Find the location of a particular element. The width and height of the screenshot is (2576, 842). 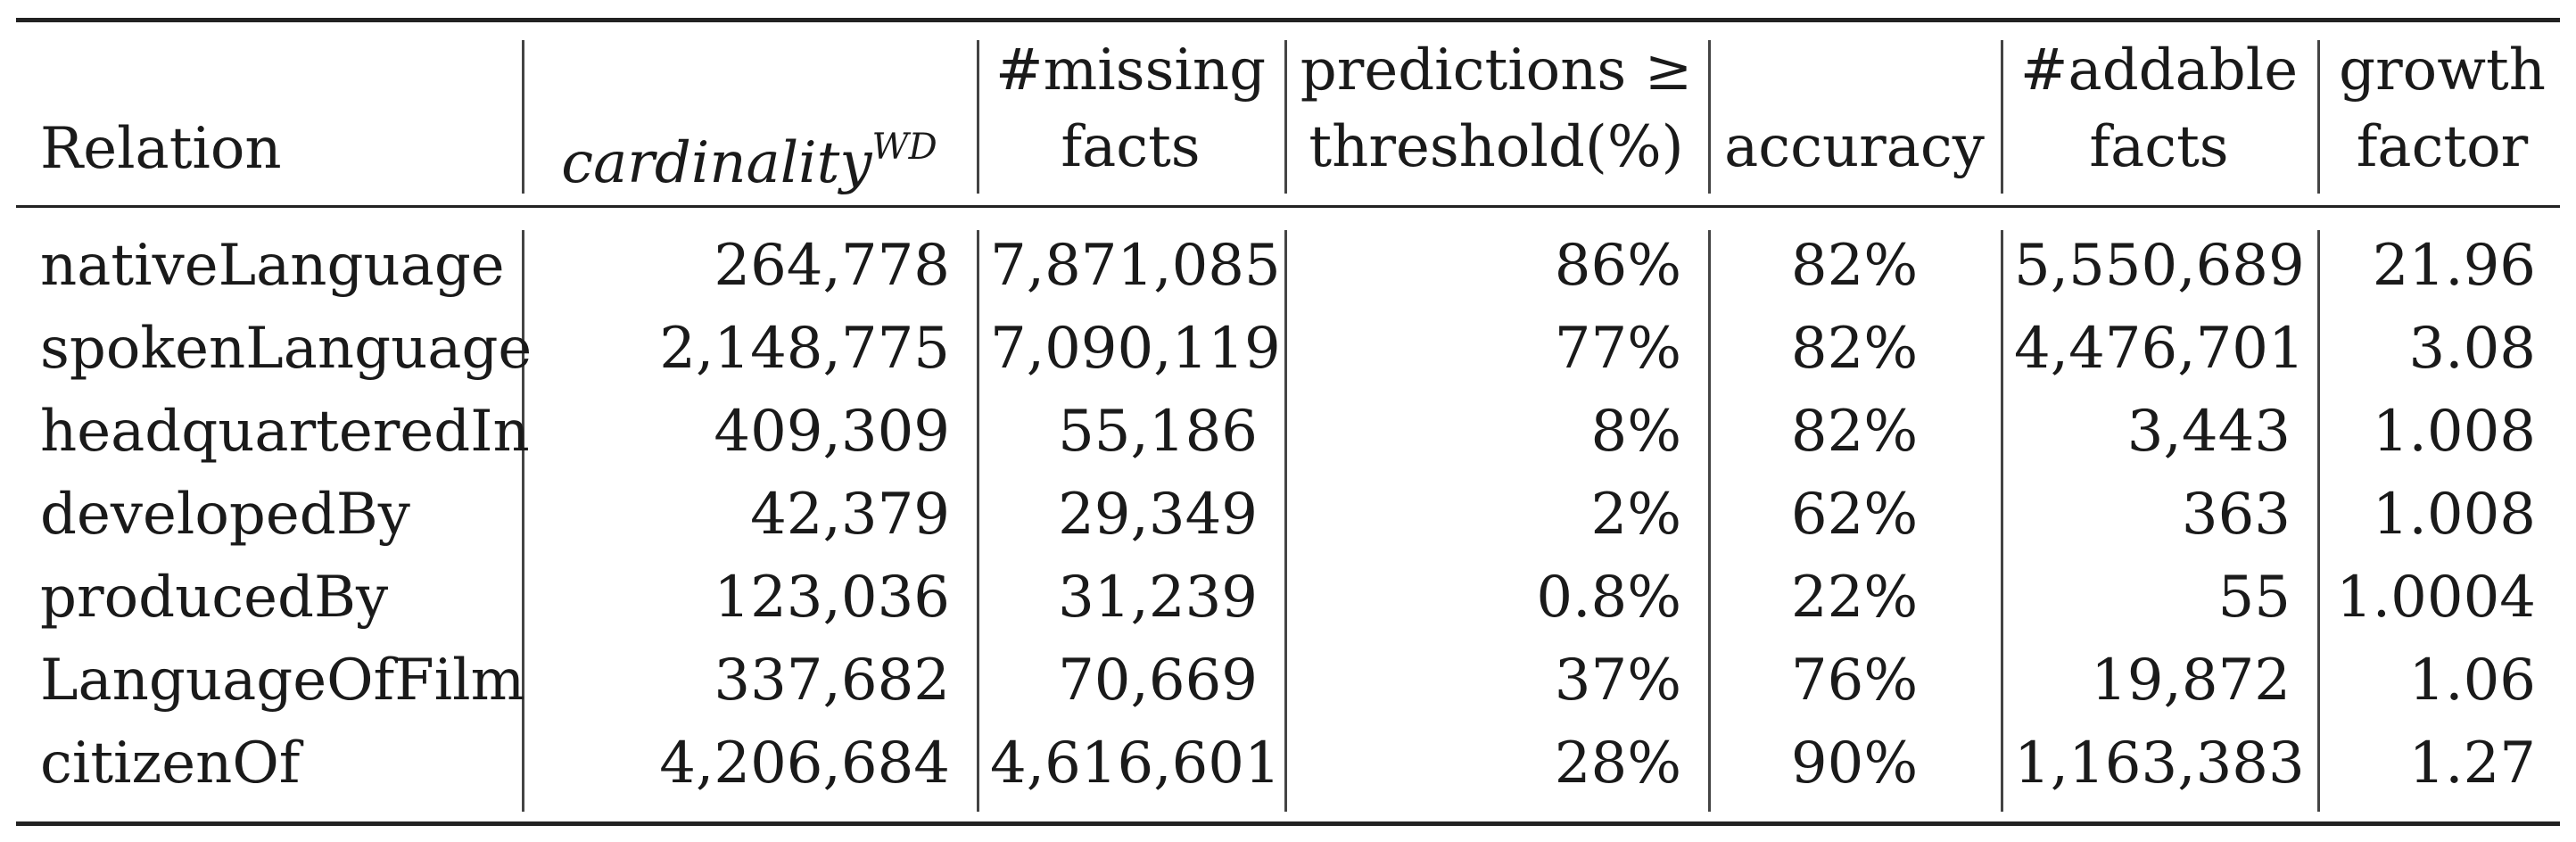

cell-cardinality: 42,379 is located at coordinates (850, 515).